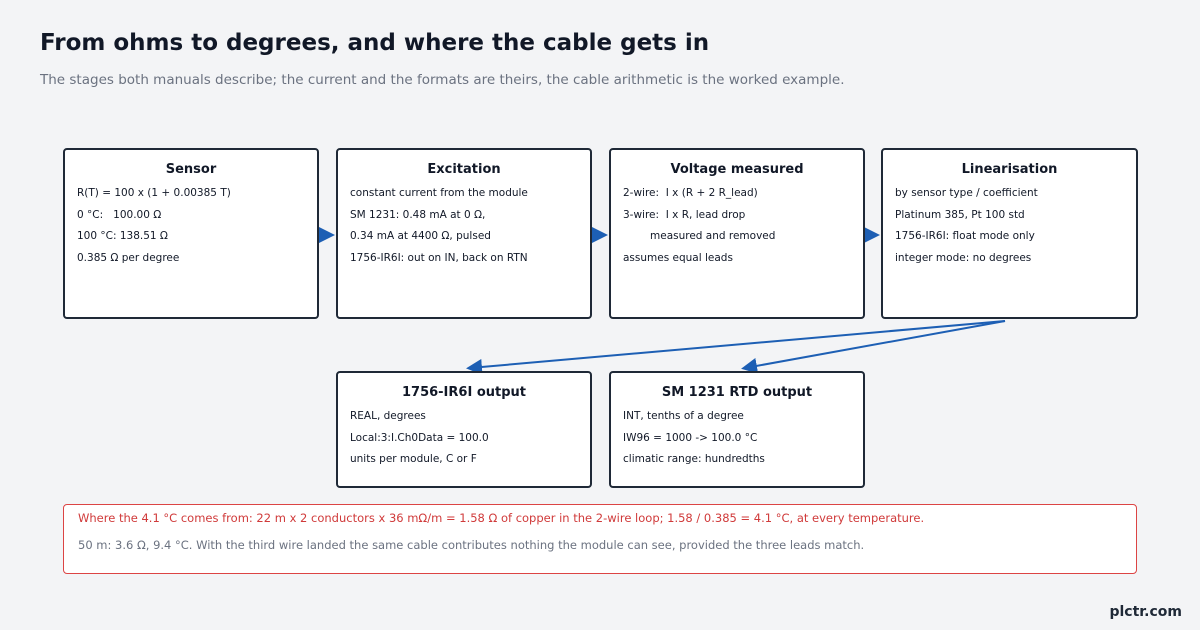 The width and height of the screenshot is (1200, 630). I want to click on node-line: assumes equal leads, so click(678, 258).